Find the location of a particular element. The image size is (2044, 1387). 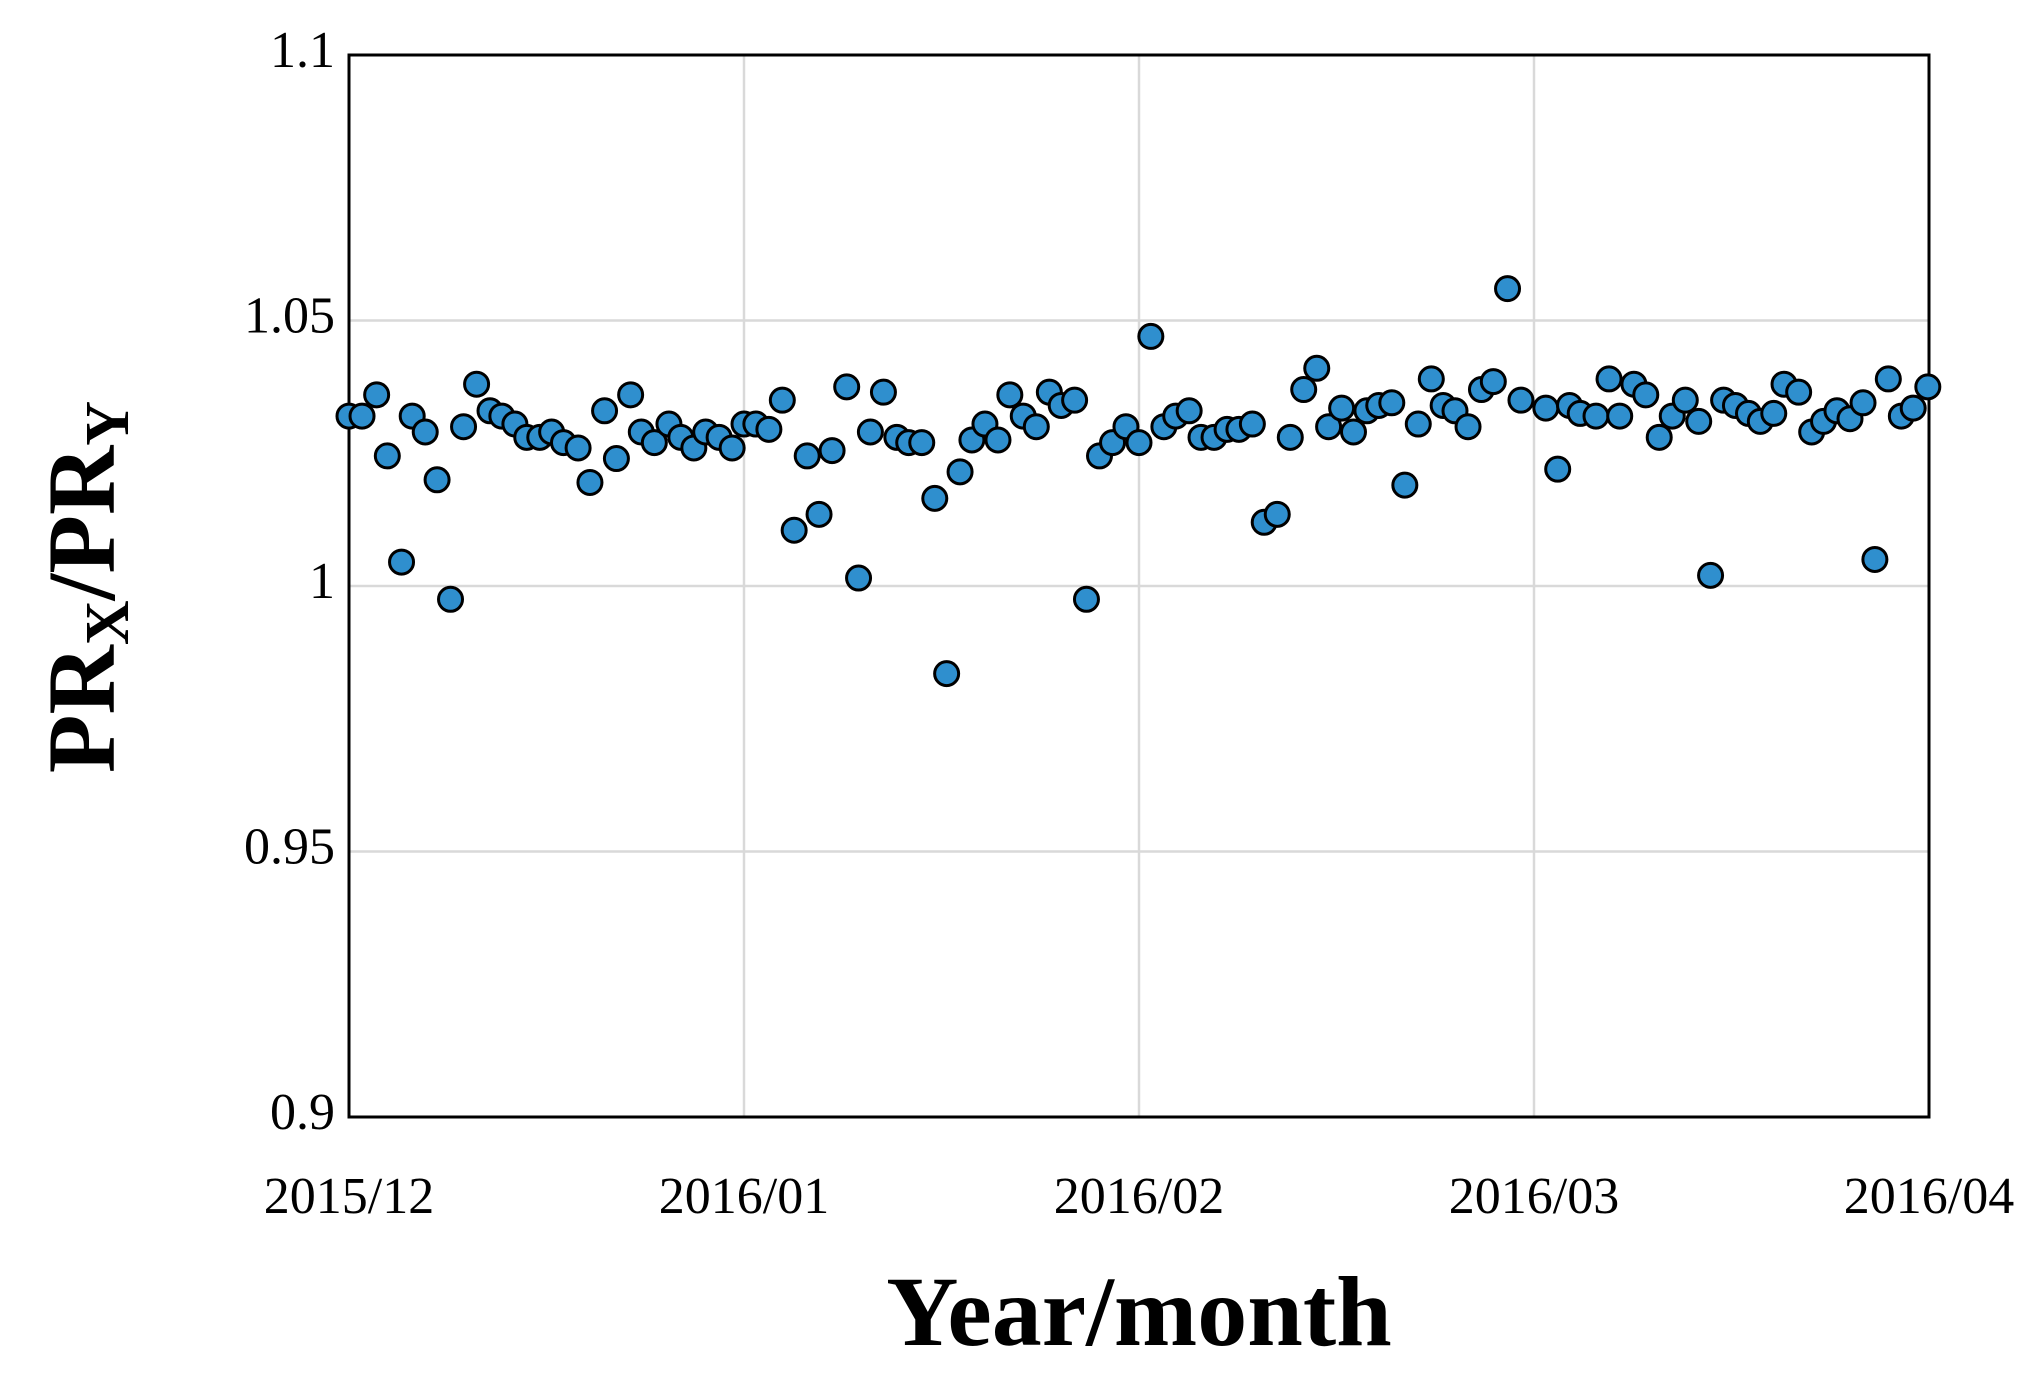

y-axis-title-part: /PR is located at coordinates (81, 522).